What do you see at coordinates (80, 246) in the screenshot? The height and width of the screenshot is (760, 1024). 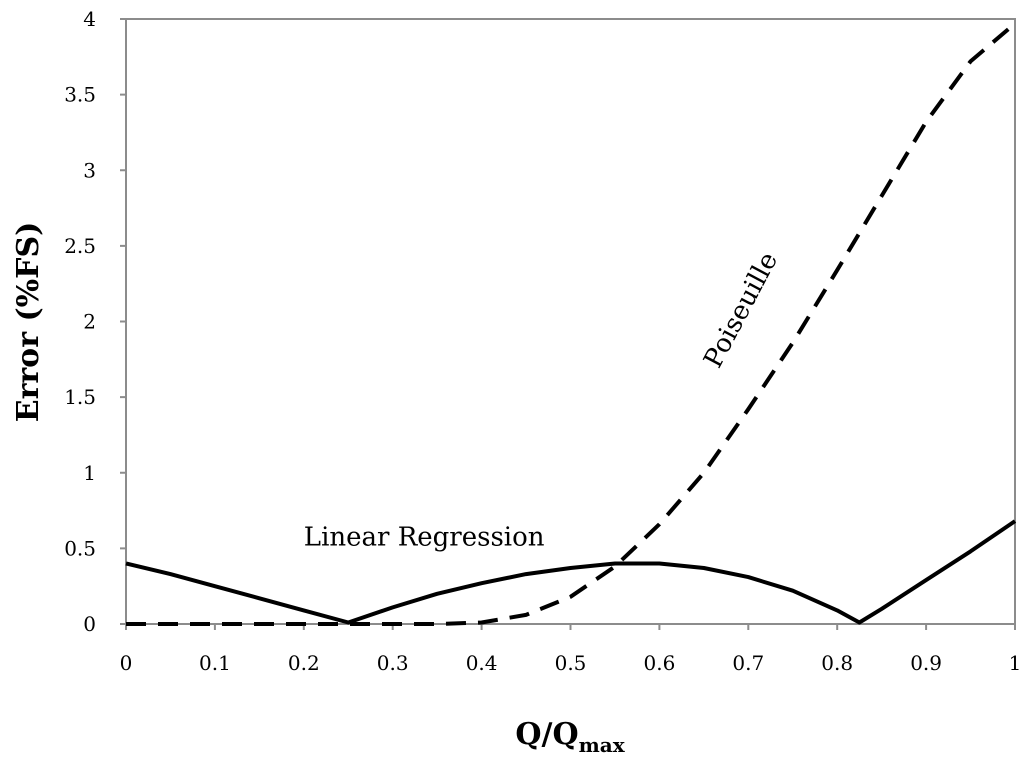 I see `y-tick-label: 2.5` at bounding box center [80, 246].